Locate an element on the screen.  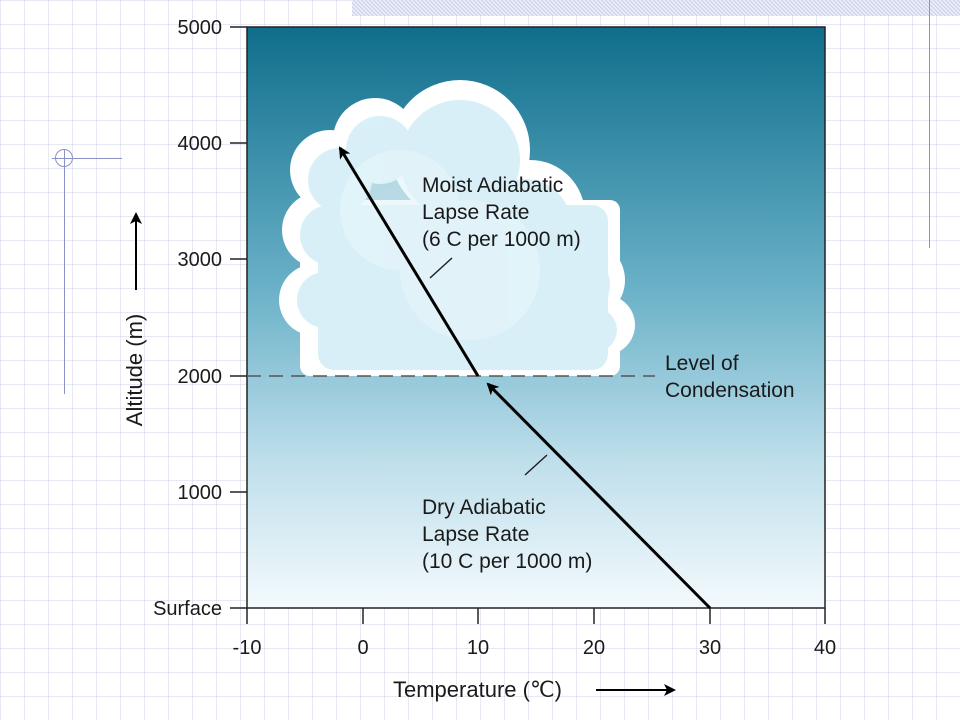
dry-label-leader is located at coordinates (536, 465).